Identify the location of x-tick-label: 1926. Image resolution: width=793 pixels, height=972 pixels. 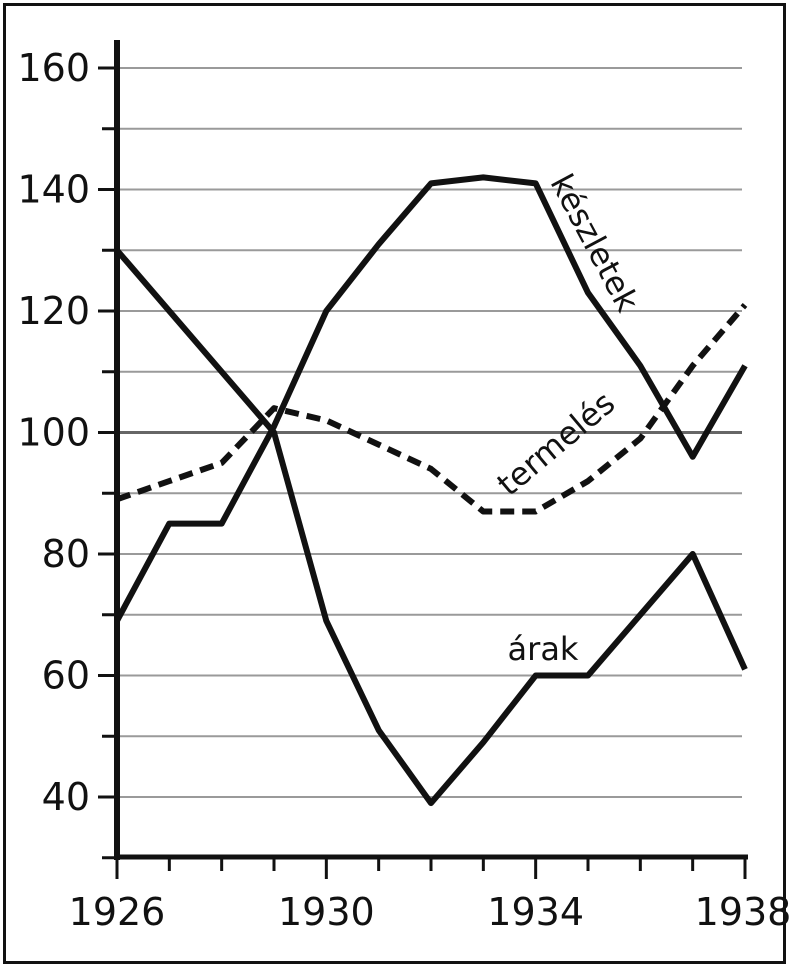
(117, 912).